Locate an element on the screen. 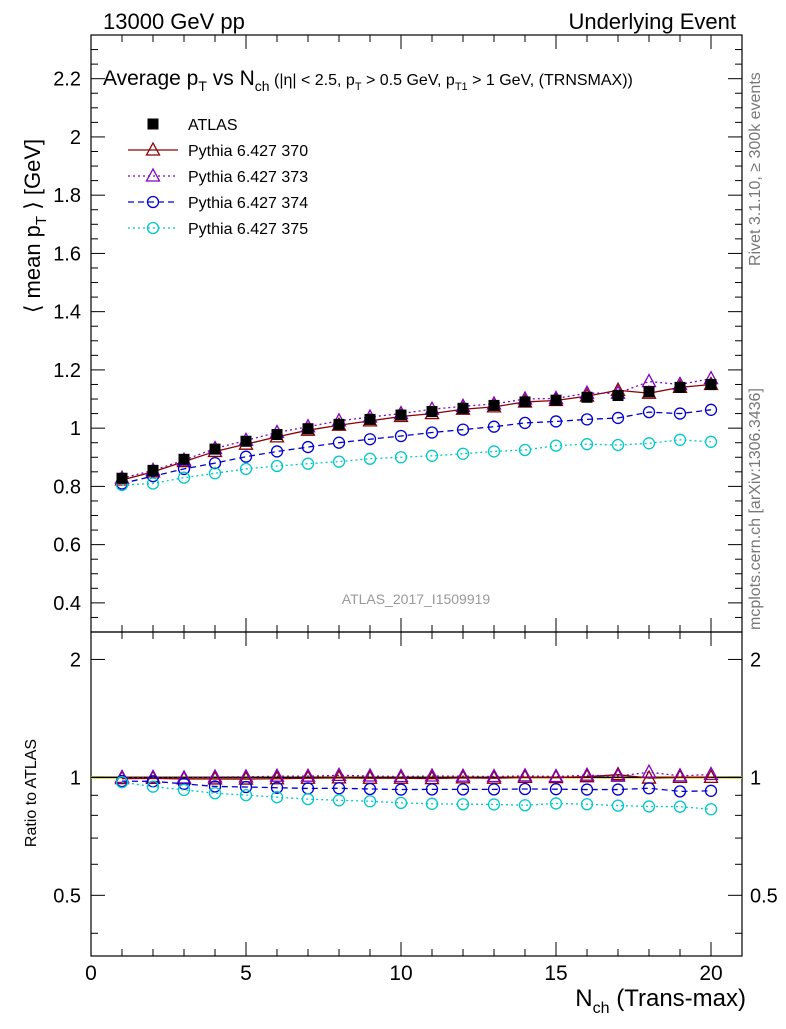  header-right: Underlying Event is located at coordinates (652, 21).